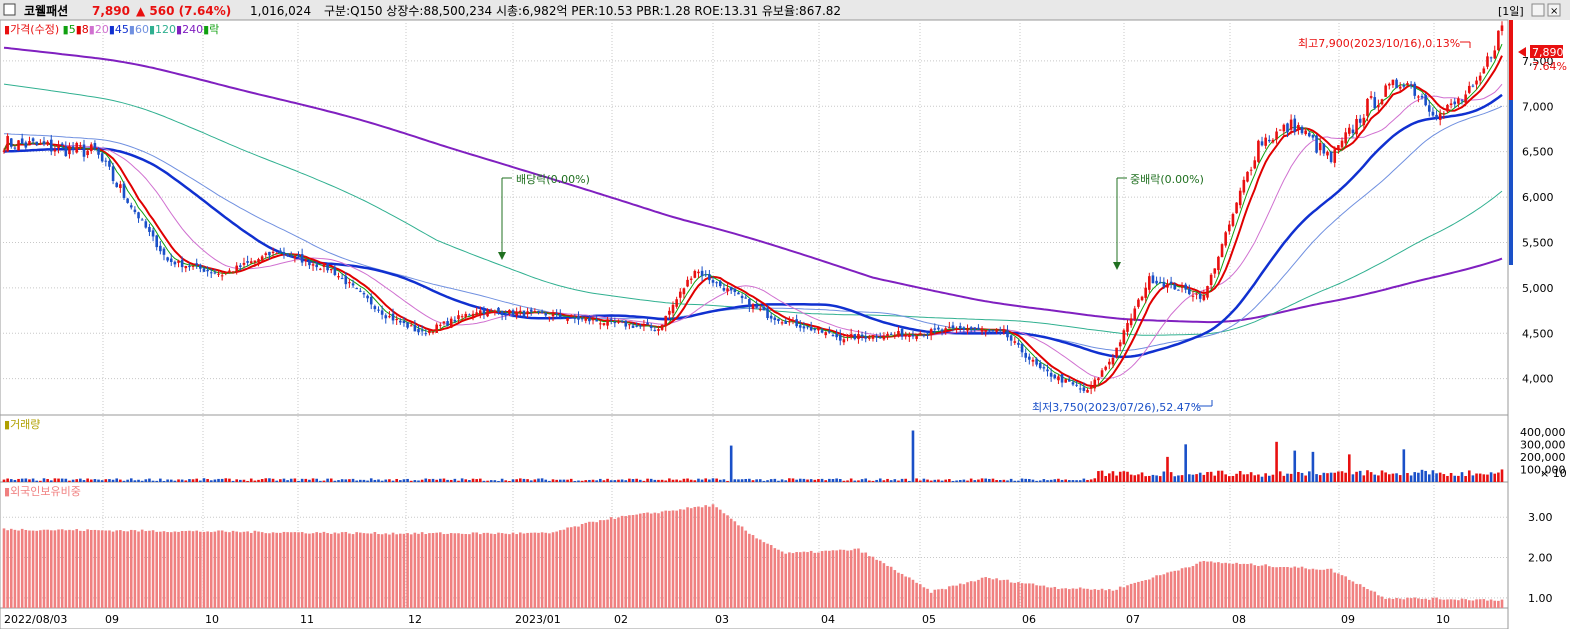 The height and width of the screenshot is (633, 1570). Describe the element at coordinates (1540, 517) in the screenshot. I see `foreign-tick-label: 3.00` at that location.